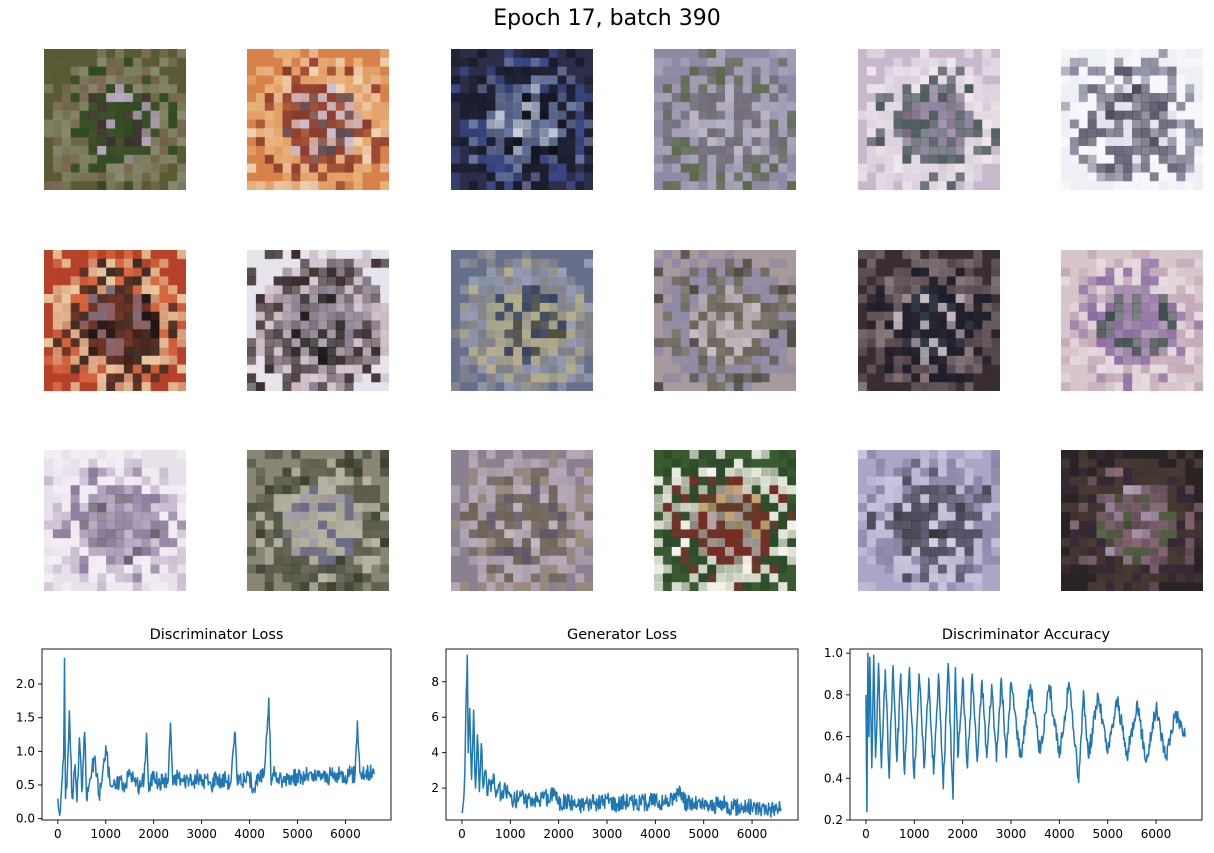  I want to click on discriminator-loss-plot: 0 1000 2000 3000 4000 5000 6000 0.0 0.5 1.0 1.5 2.0, so click(204, 744).